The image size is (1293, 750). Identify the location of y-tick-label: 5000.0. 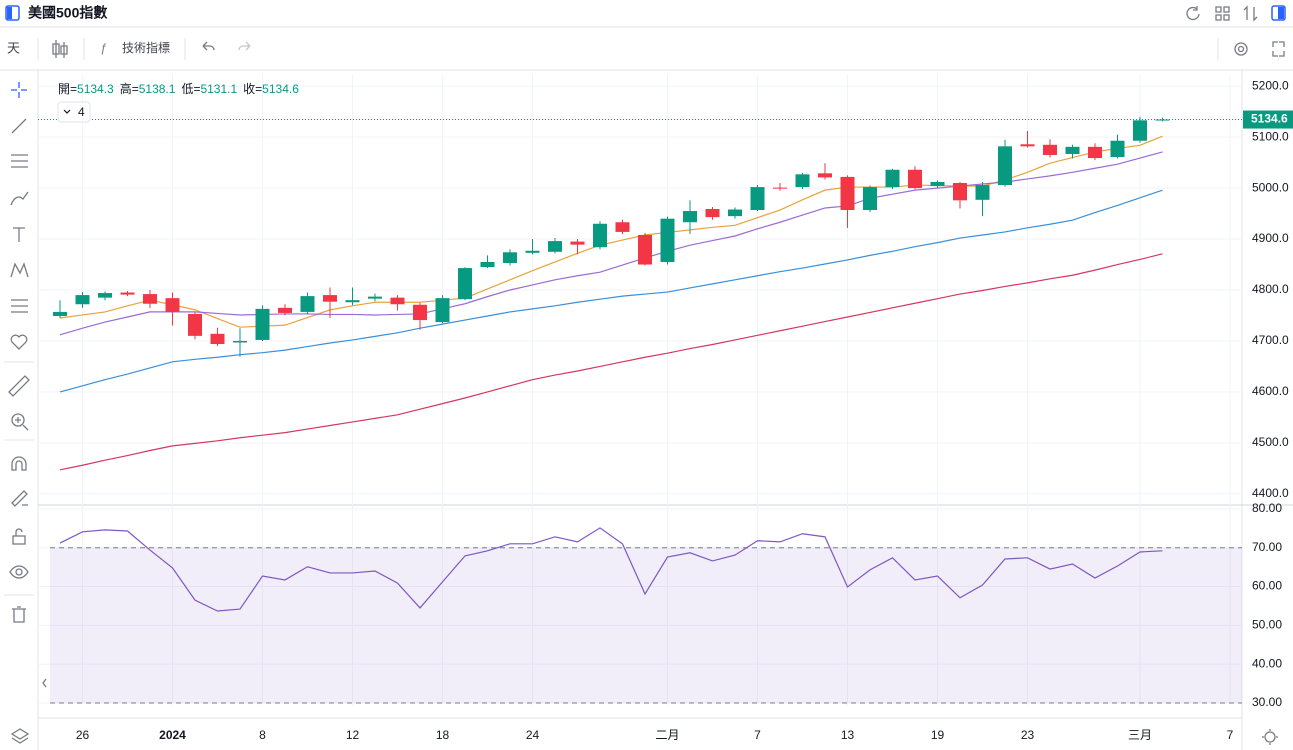
(1270, 187).